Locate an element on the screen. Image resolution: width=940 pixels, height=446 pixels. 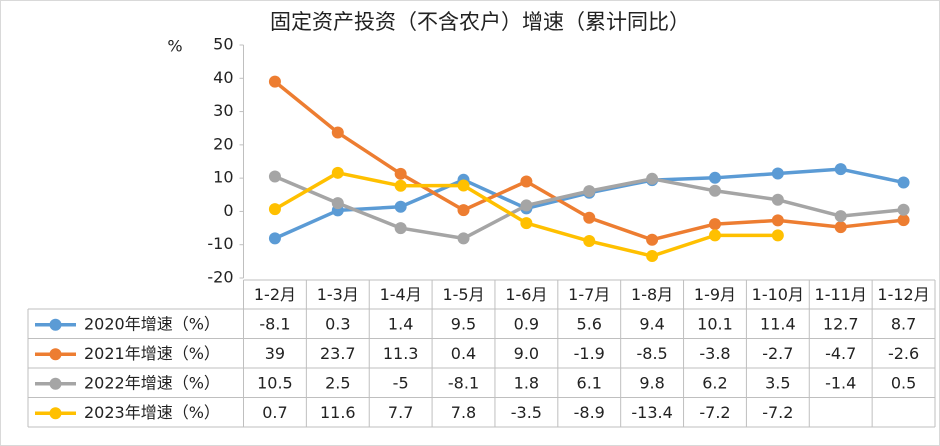
table-value: 0.4 is located at coordinates (463, 353).